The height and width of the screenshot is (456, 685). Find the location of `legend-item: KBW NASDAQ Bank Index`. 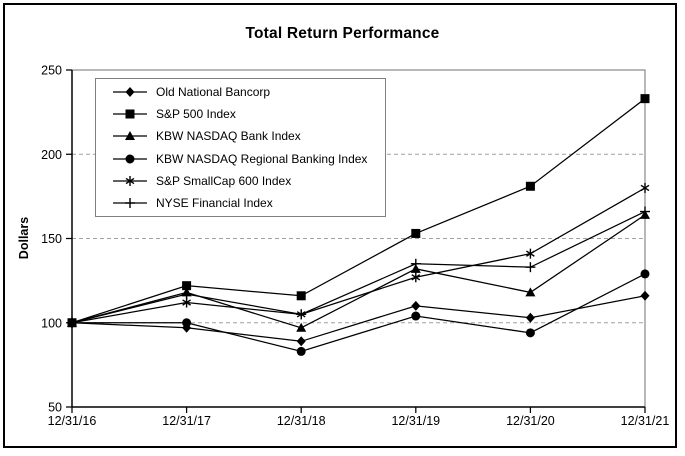

legend-item: KBW NASDAQ Bank Index is located at coordinates (247, 136).